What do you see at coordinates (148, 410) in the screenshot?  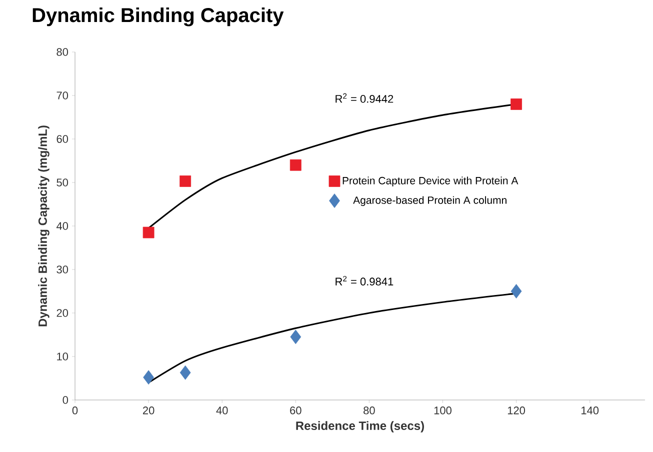 I see `x-tick-label: 20` at bounding box center [148, 410].